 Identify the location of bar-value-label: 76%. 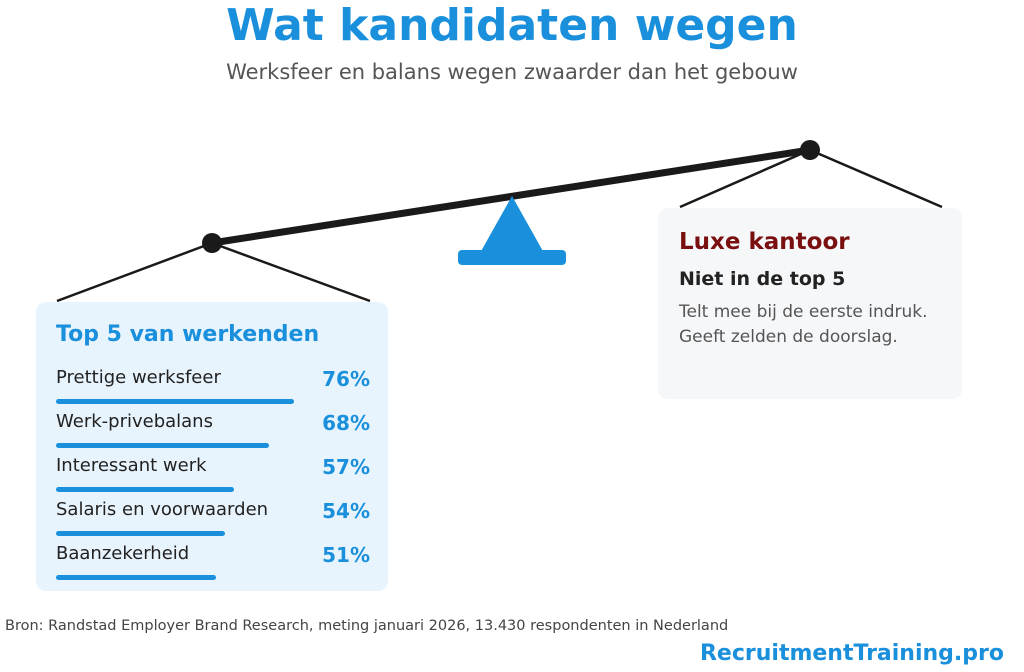
(346, 379).